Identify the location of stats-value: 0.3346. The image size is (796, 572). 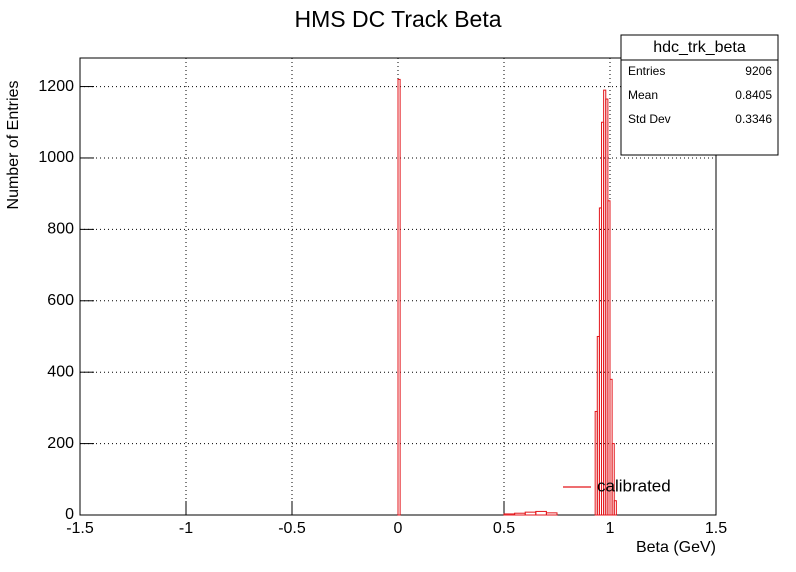
(753, 119).